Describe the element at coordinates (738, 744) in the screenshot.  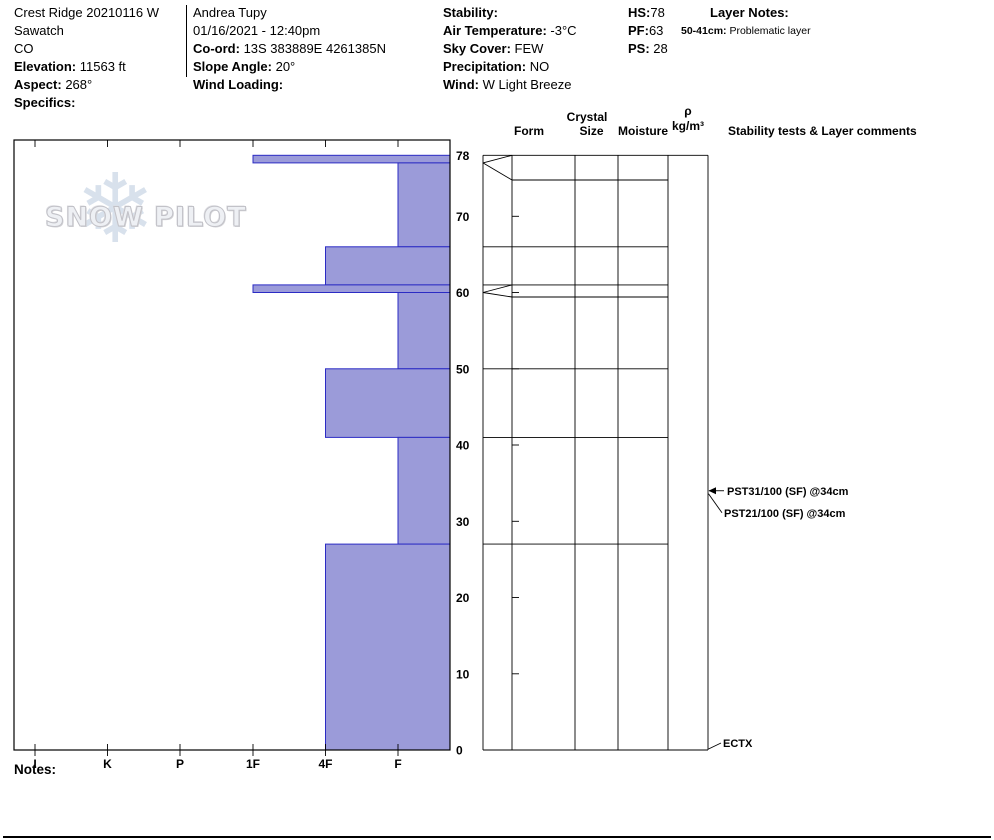
I see `stability-test-label: ECTX` at that location.